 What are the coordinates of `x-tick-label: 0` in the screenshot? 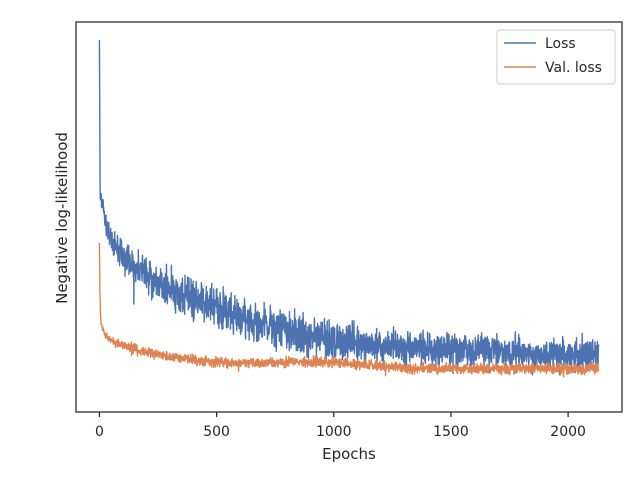 It's located at (99, 432).